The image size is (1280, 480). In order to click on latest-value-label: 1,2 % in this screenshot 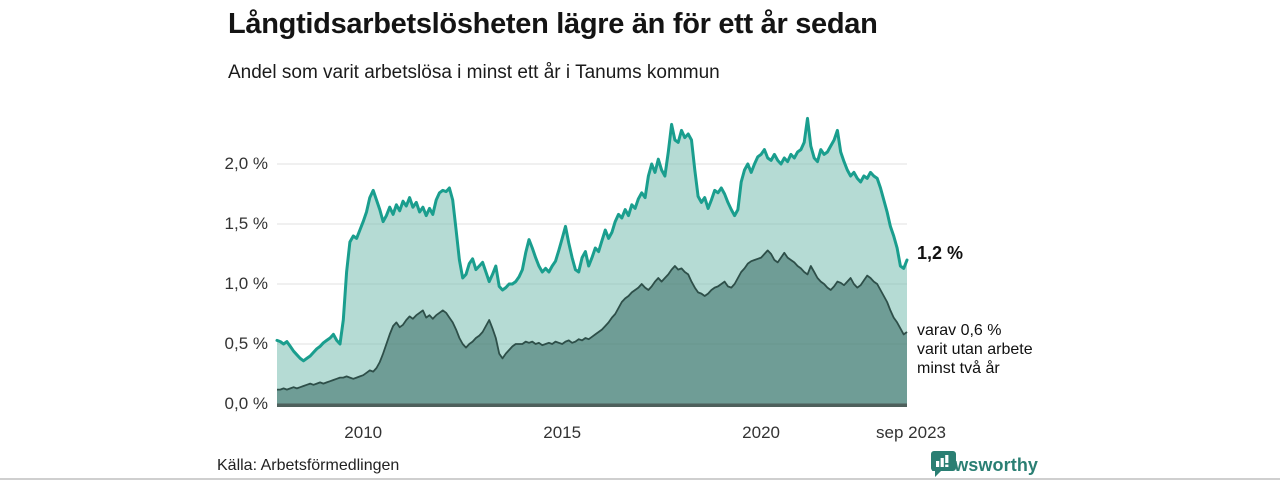, I will do `click(940, 253)`.